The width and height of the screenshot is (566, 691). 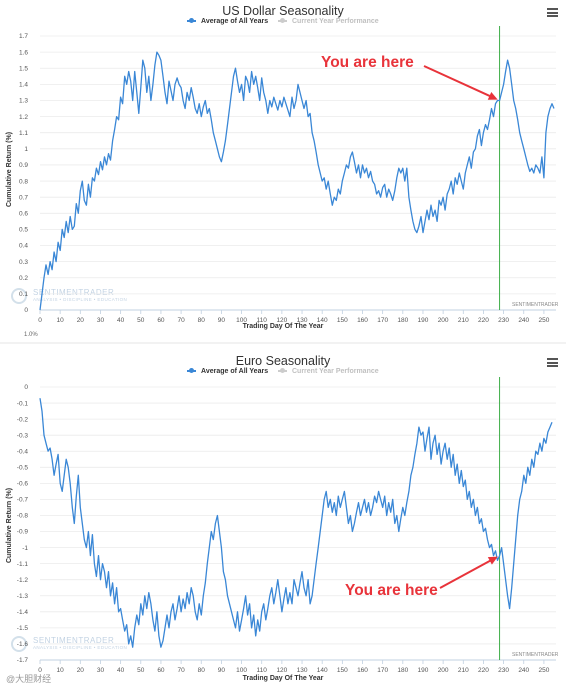 I want to click on y-tick-label: 1, so click(x=26, y=149).